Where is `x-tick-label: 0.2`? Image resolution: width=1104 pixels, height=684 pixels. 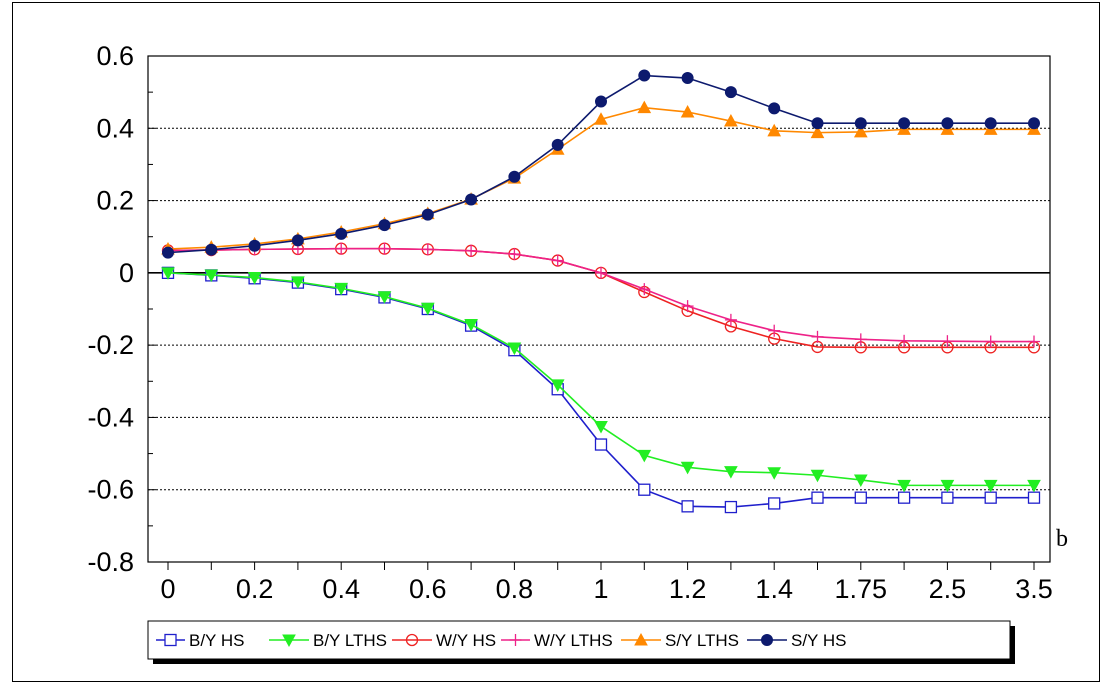
x-tick-label: 0.2 is located at coordinates (255, 589).